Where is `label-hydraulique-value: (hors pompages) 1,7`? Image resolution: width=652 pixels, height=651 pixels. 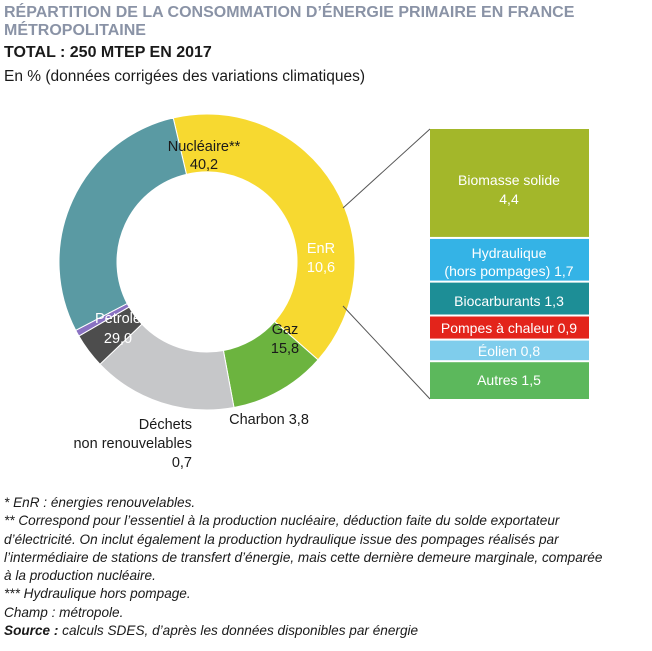
label-hydraulique-value: (hors pompages) 1,7 is located at coordinates (508, 271).